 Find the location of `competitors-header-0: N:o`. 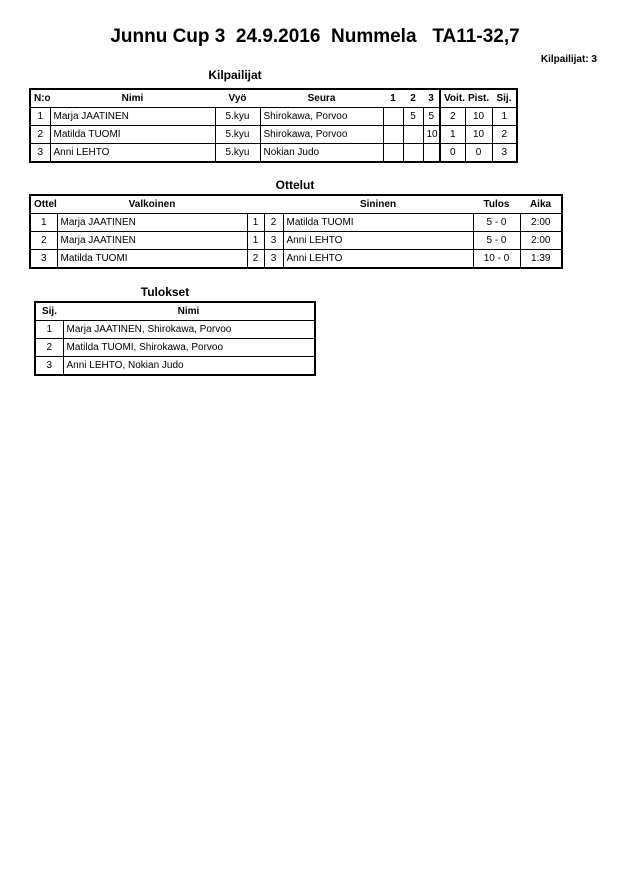

competitors-header-0: N:o is located at coordinates (40, 98).